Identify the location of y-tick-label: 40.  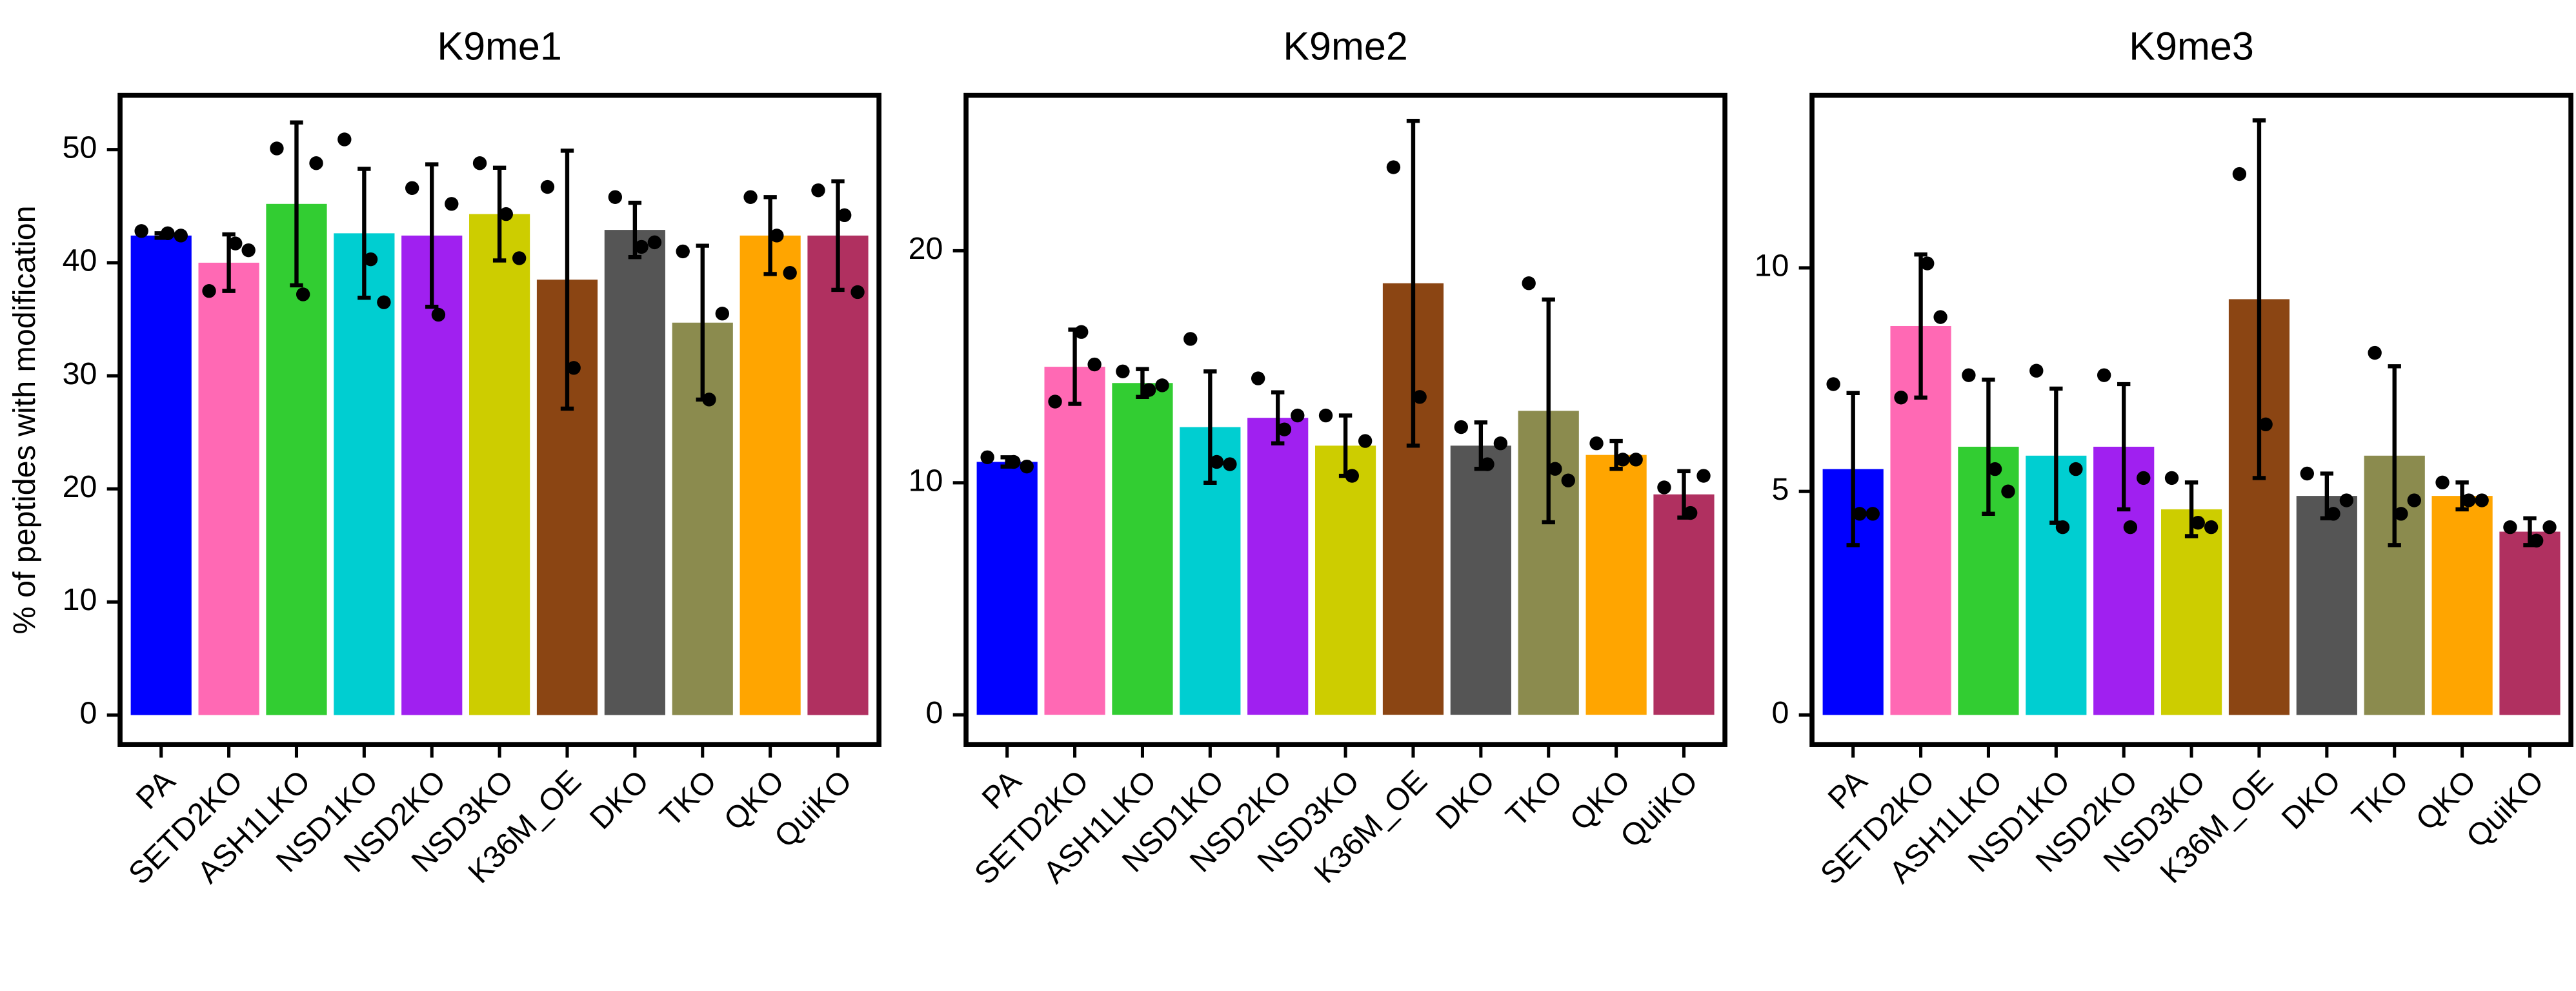
(80, 260).